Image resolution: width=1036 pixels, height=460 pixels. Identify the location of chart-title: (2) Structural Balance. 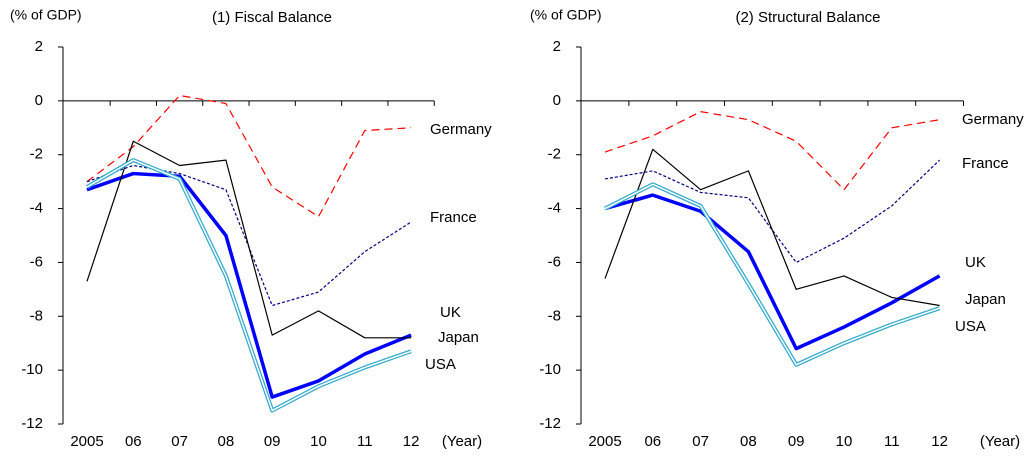
(807, 17).